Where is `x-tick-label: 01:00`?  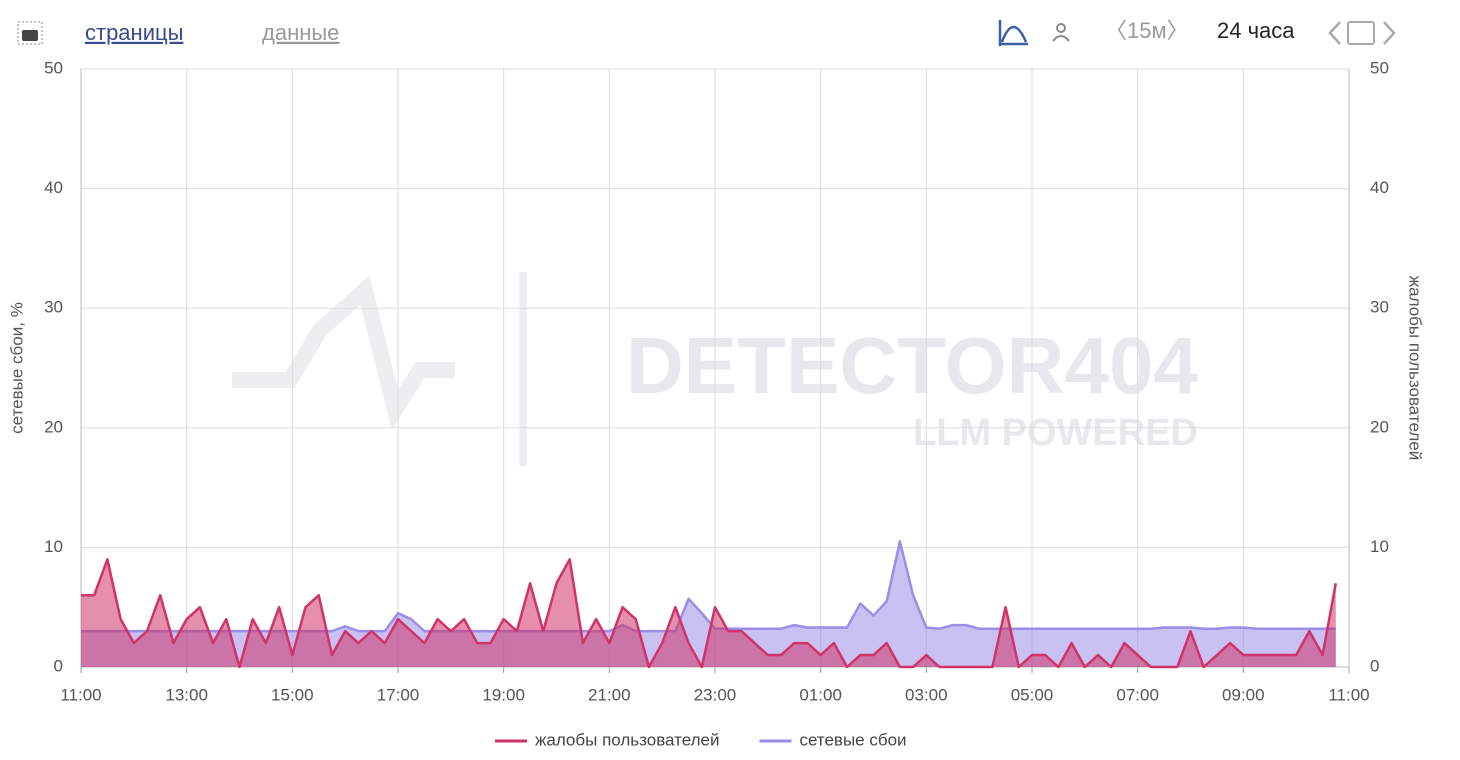
x-tick-label: 01:00 is located at coordinates (820, 694).